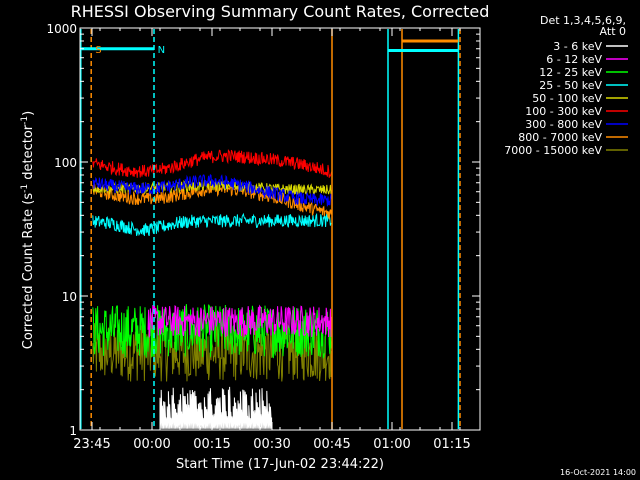 This screenshot has width=640, height=480. I want to click on x-axis-label: Start Time (17-Jun-02 23:44:22), so click(280, 464).